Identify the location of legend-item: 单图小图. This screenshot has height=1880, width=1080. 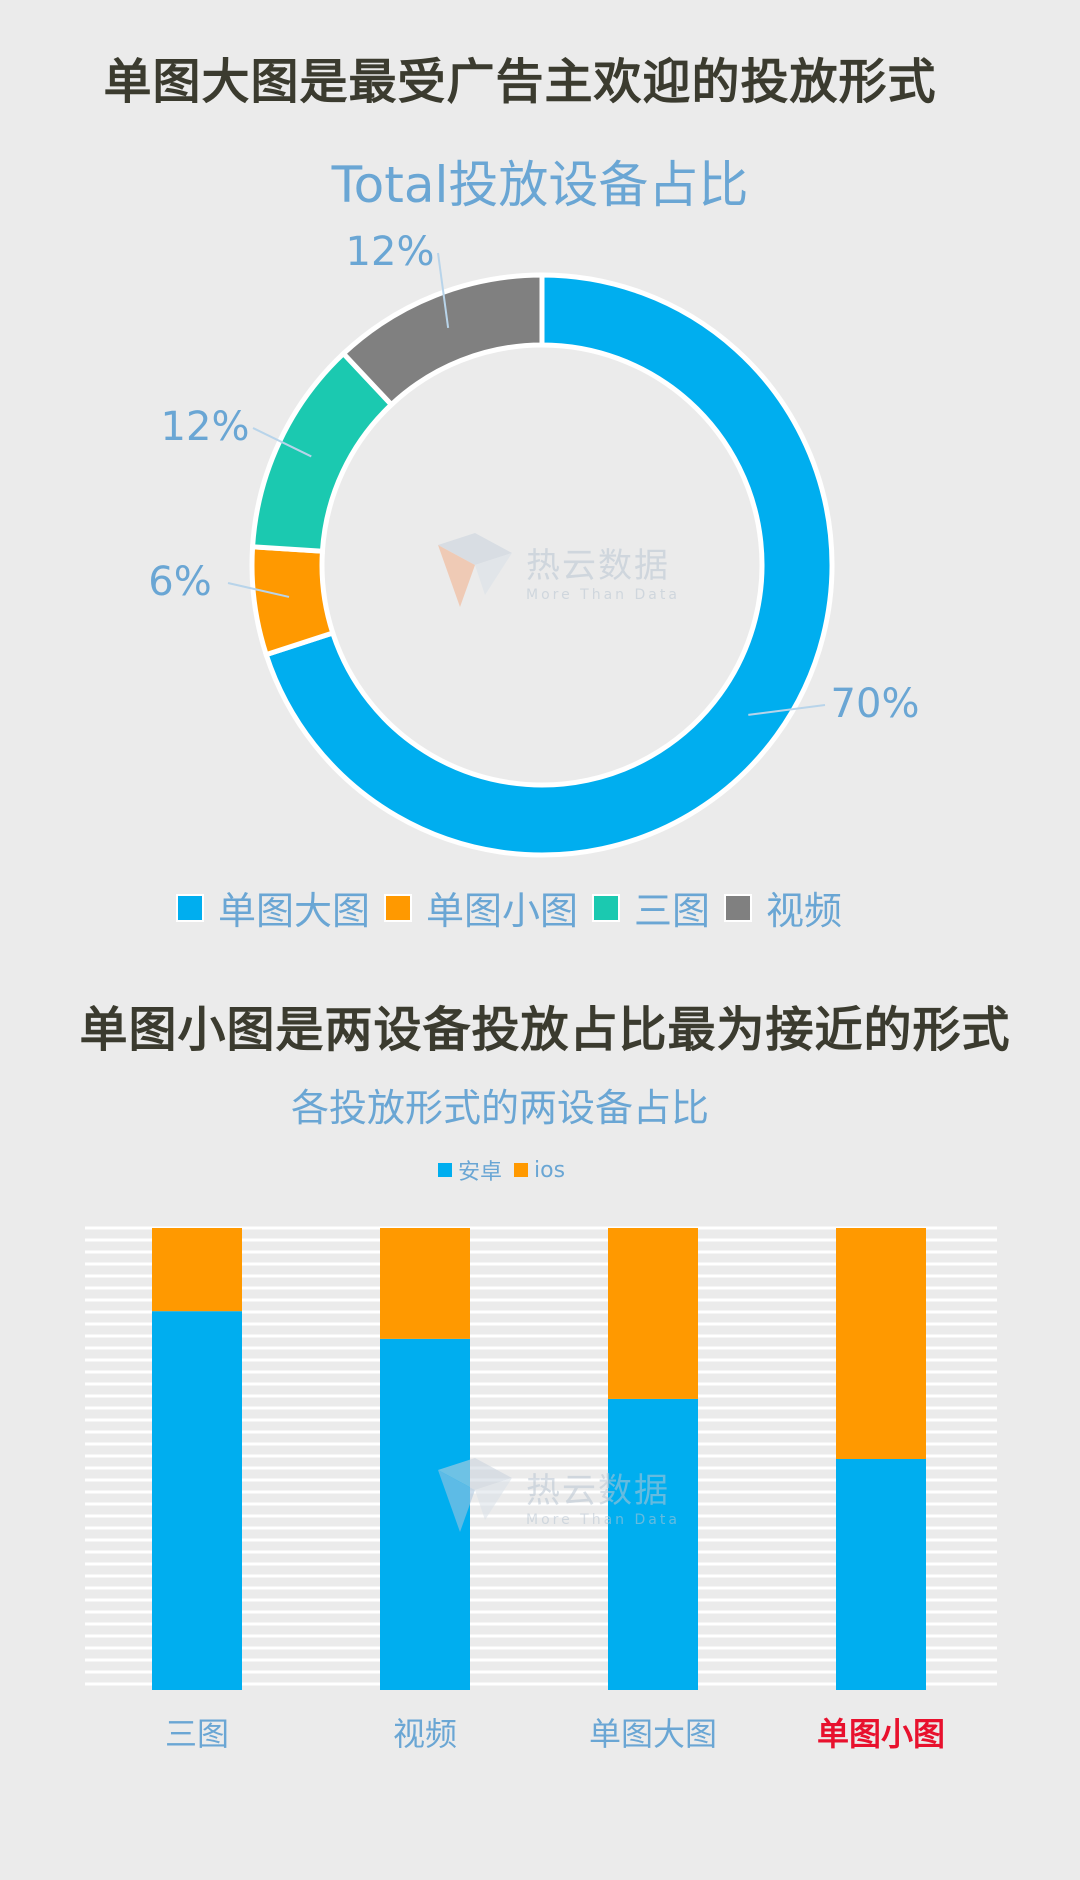
(481, 907).